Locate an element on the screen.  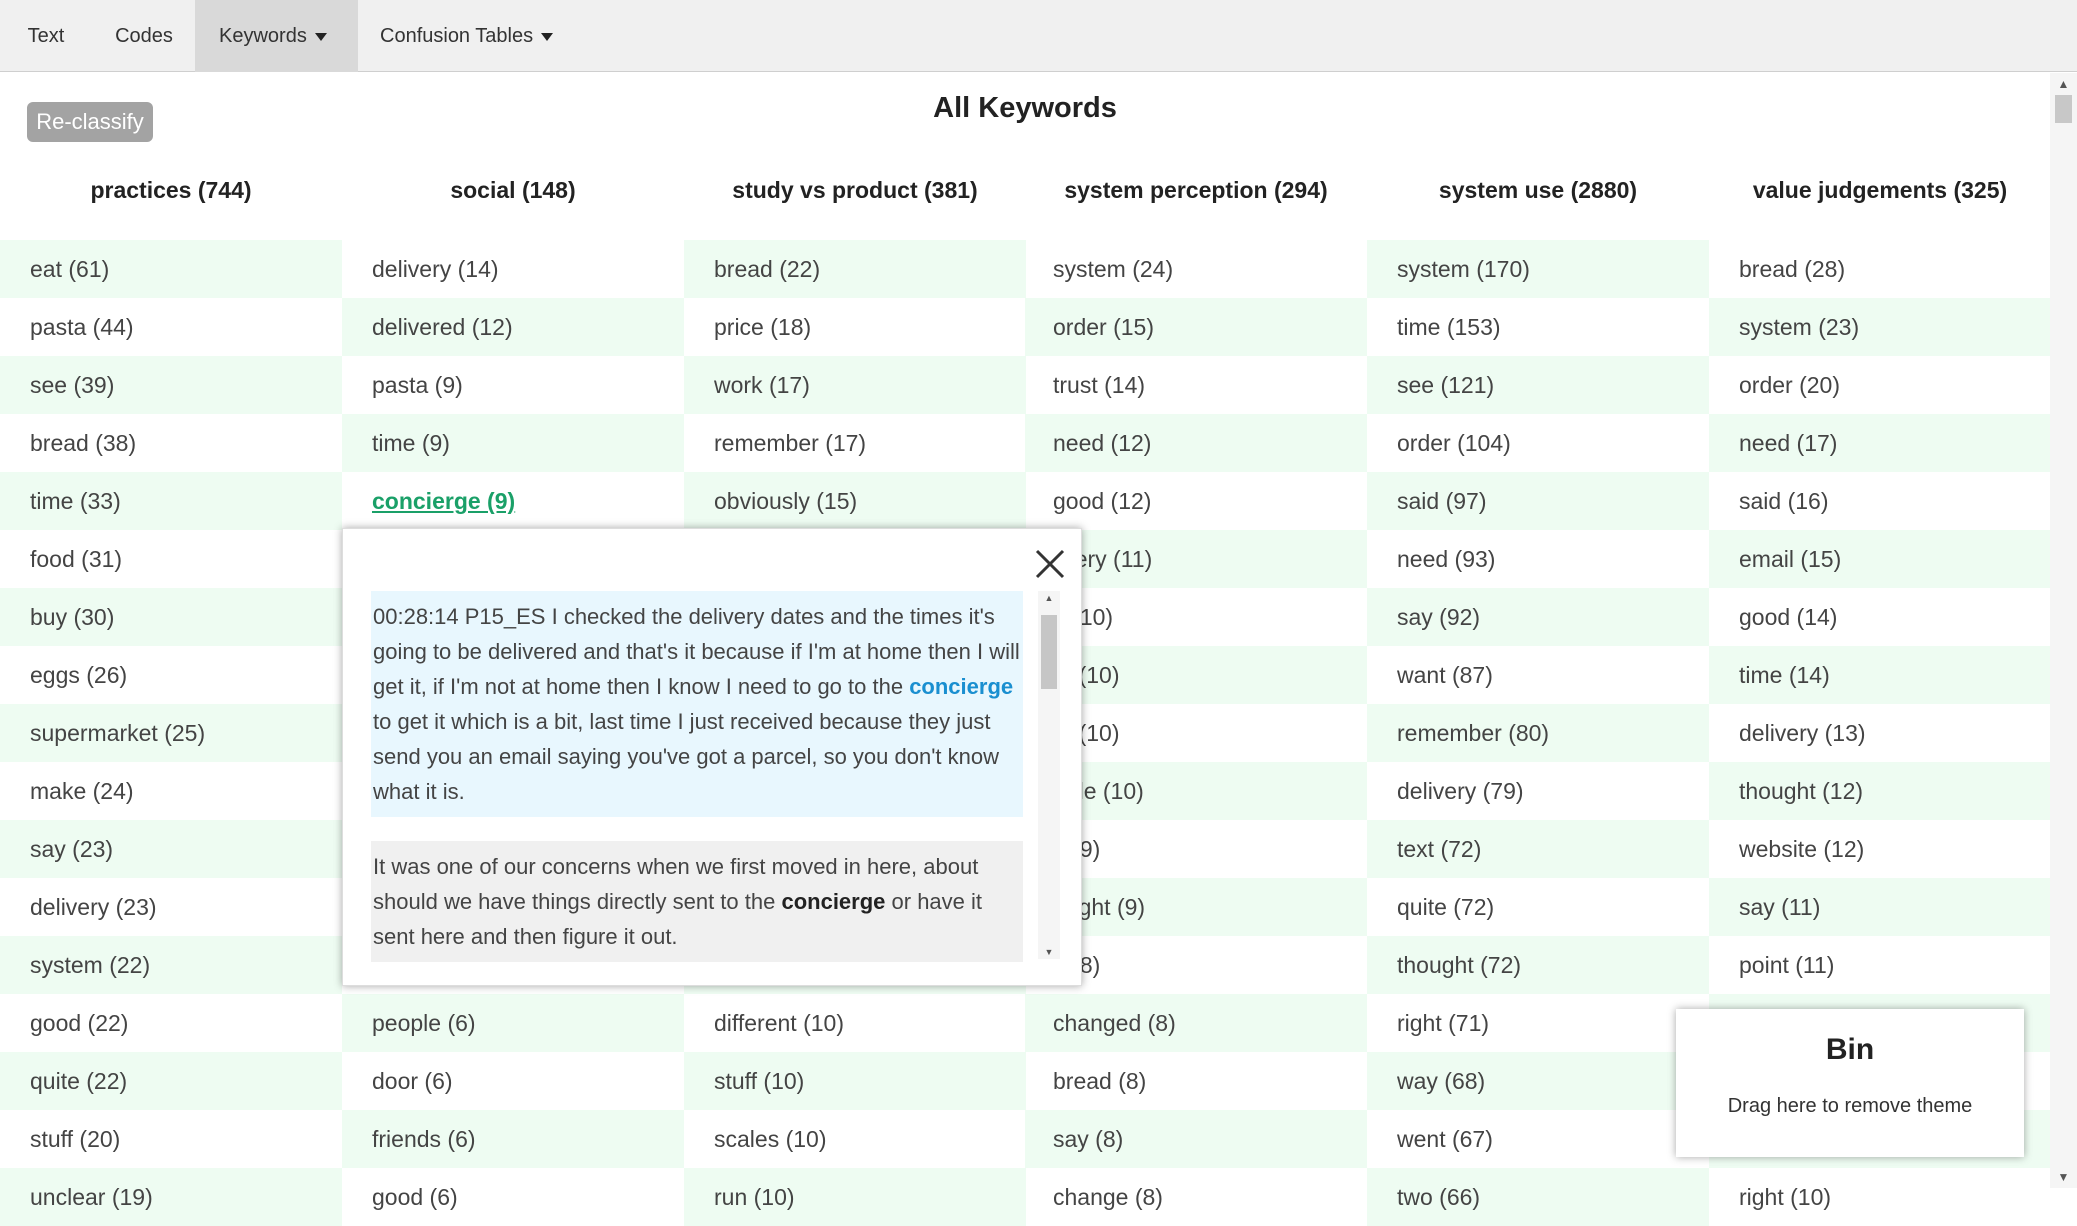
keyword-item: want (87) is located at coordinates (1445, 675).